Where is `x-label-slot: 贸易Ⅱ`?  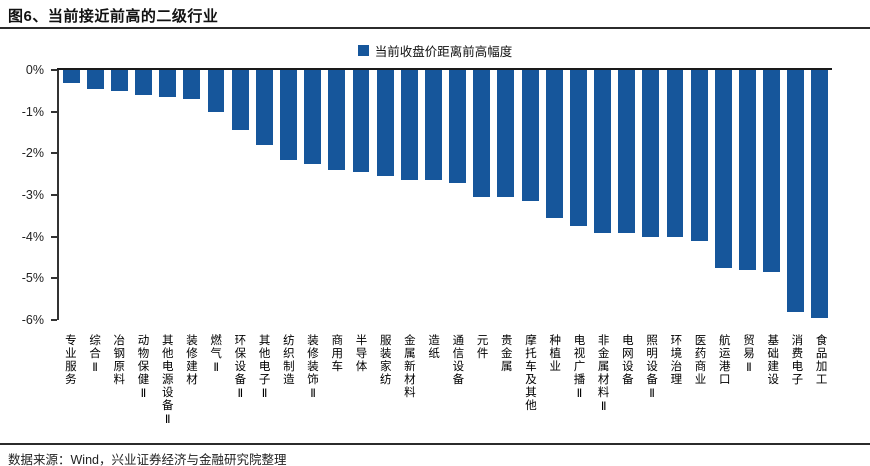 x-label-slot: 贸易Ⅱ is located at coordinates (747, 355).